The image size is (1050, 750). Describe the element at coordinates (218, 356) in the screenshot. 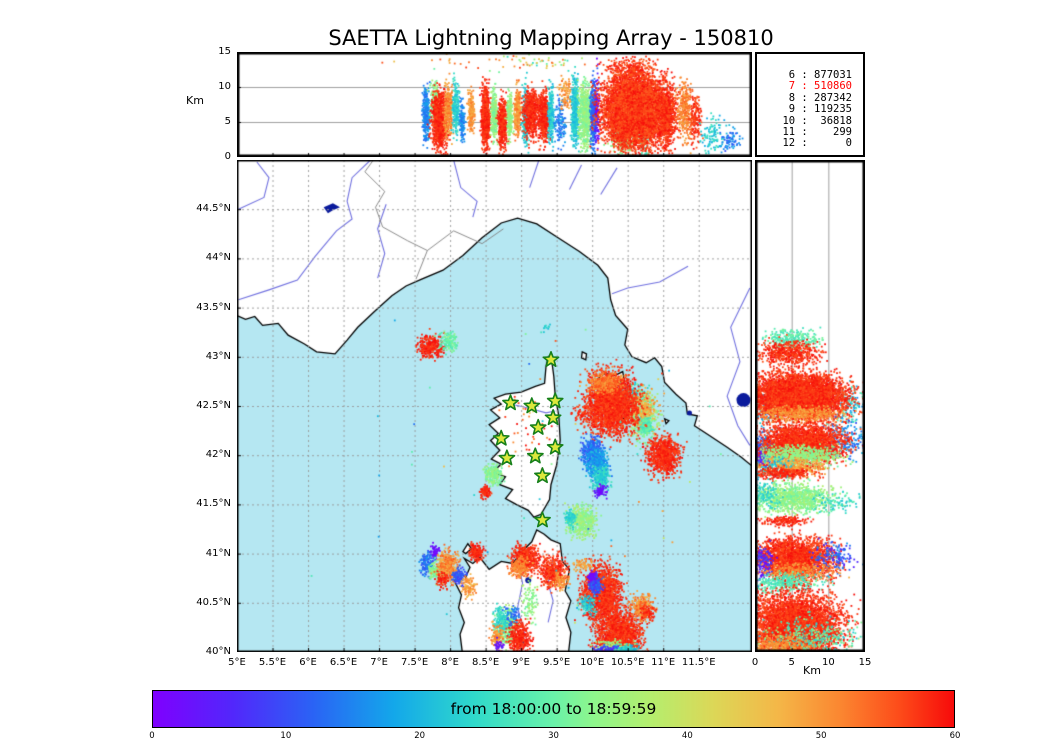

I see `latitude-tick-label: 43°N` at that location.